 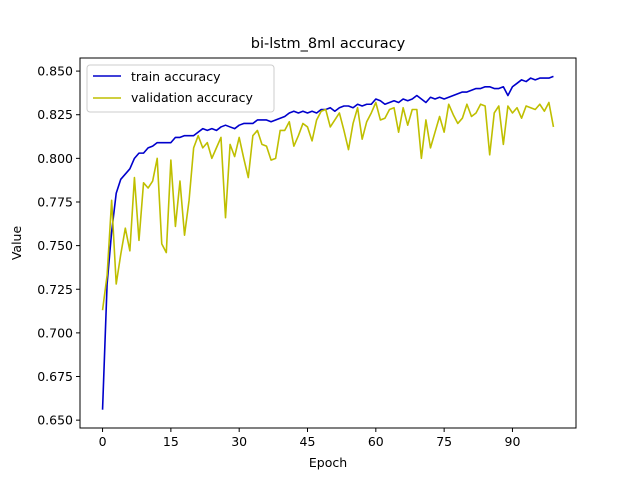 I want to click on x-tick-label: 45, so click(x=308, y=441).